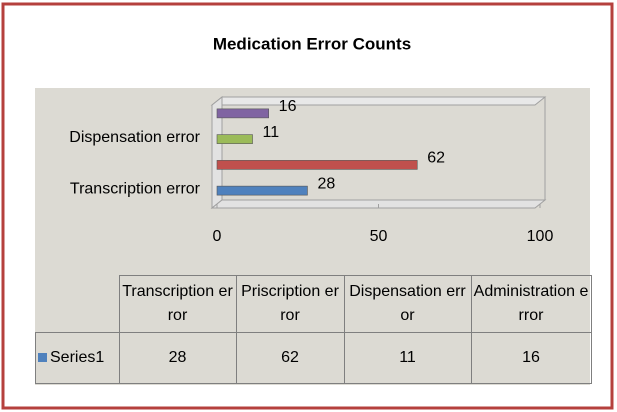 The width and height of the screenshot is (617, 412). What do you see at coordinates (134, 137) in the screenshot?
I see `y-tick-label: Dispensation error` at bounding box center [134, 137].